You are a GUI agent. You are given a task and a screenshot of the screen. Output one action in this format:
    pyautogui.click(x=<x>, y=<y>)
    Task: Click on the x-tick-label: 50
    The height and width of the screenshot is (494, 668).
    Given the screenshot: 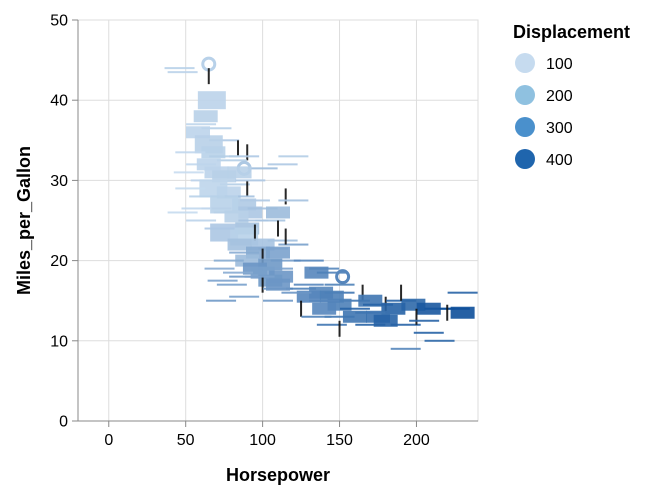 What is the action you would take?
    pyautogui.click(x=186, y=440)
    